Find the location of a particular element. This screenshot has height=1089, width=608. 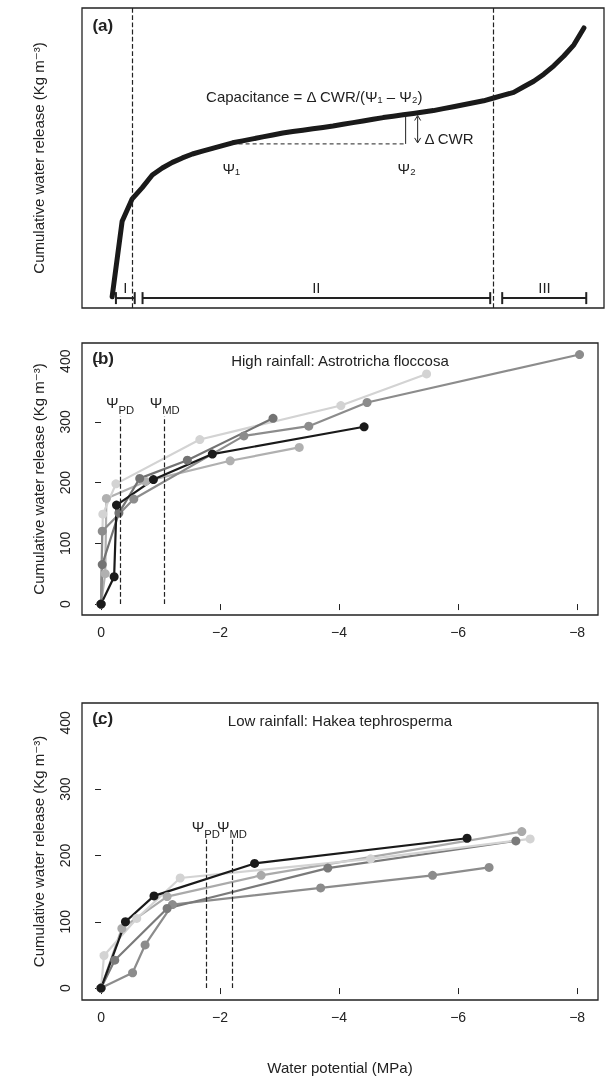

annotation: Capacitance = Δ CWR/(Ψ₁ – Ψ₂) is located at coordinates (314, 96).